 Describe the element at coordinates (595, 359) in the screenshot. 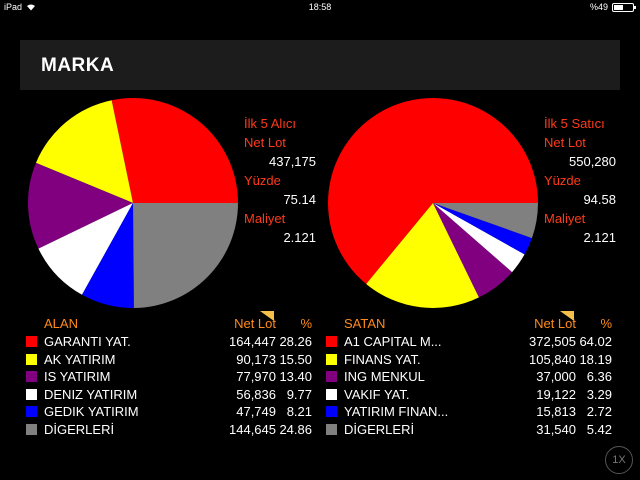

I see `percent-cell: 18.19` at that location.